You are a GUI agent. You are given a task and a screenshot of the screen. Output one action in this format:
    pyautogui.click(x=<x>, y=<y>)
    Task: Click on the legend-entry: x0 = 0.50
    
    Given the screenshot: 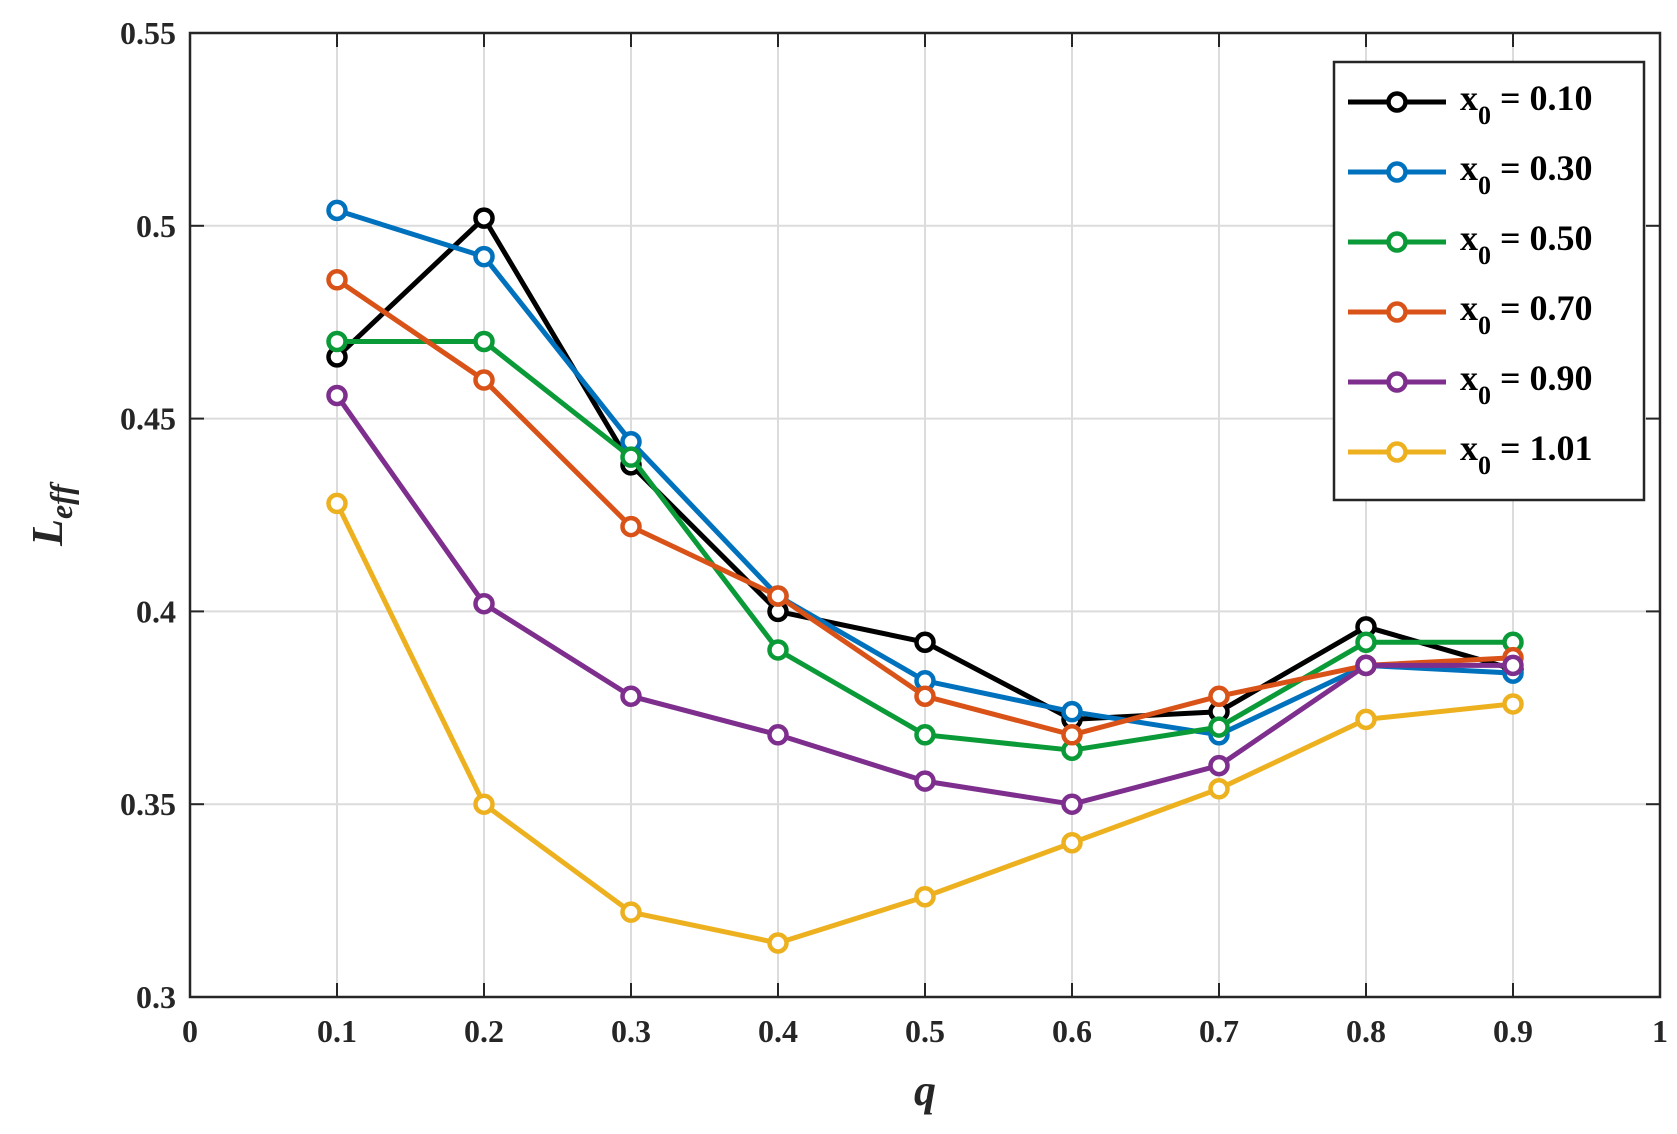 What is the action you would take?
    pyautogui.click(x=1470, y=244)
    